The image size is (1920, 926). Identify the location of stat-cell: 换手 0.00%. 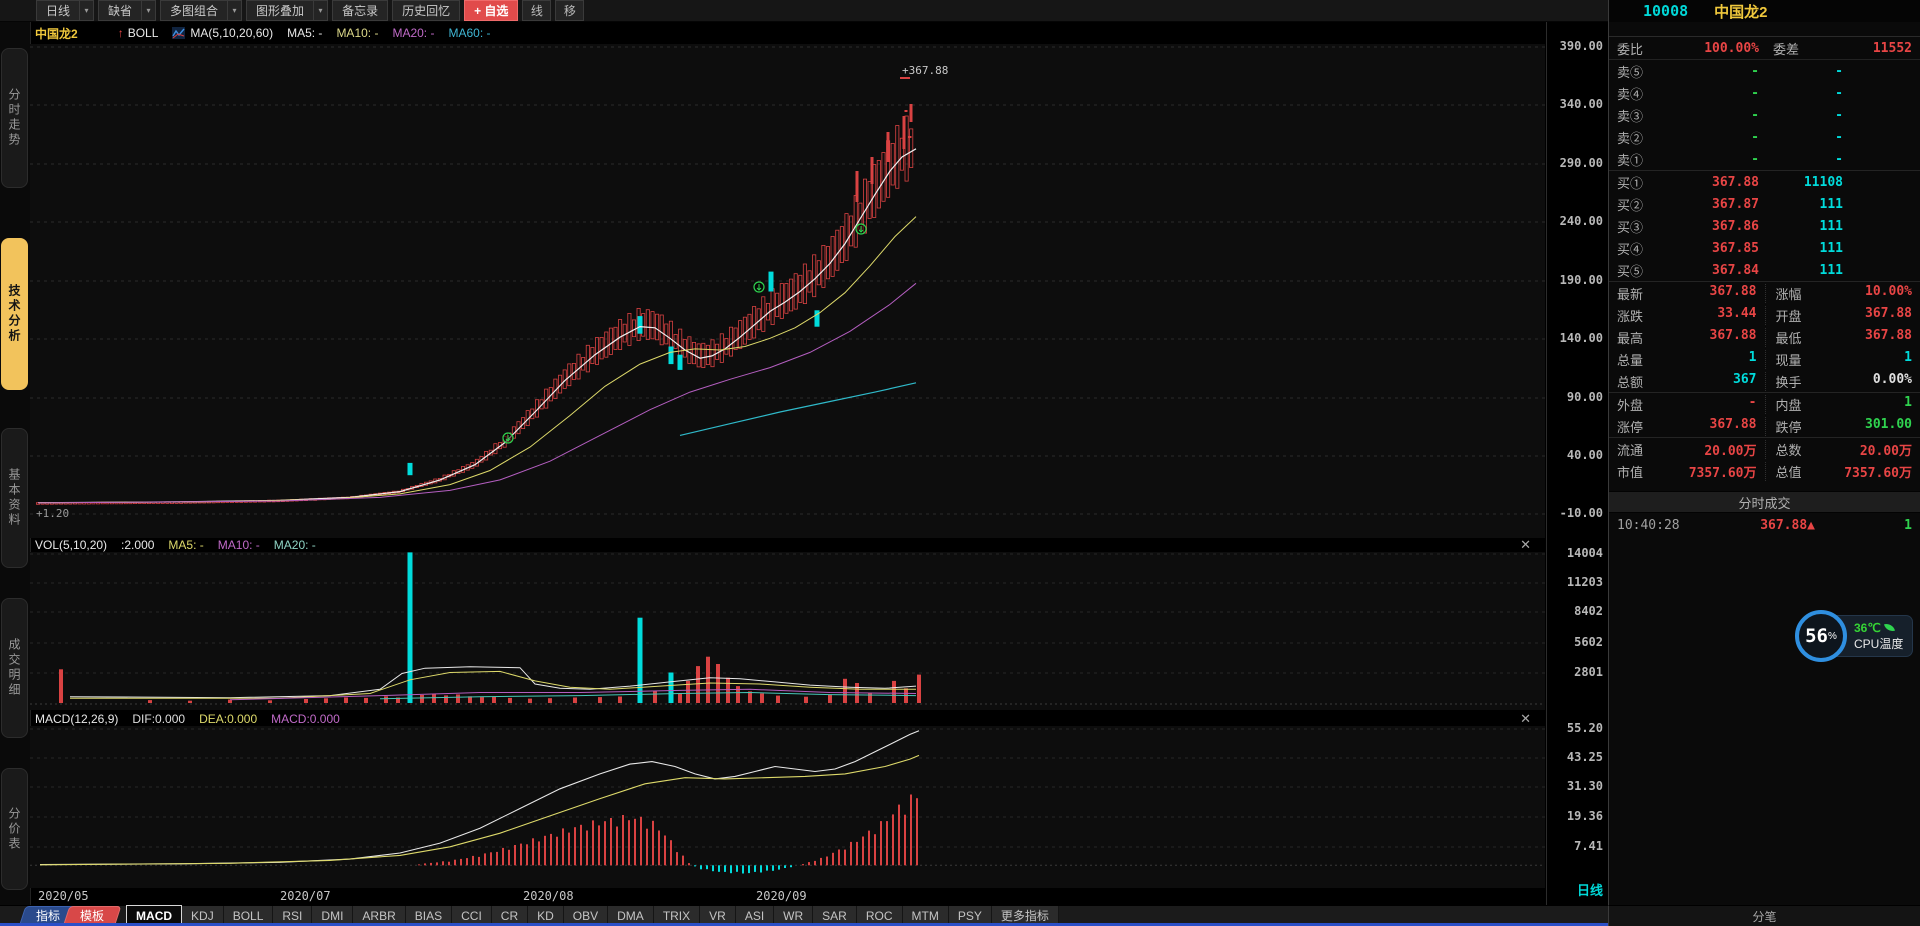
(1838, 381).